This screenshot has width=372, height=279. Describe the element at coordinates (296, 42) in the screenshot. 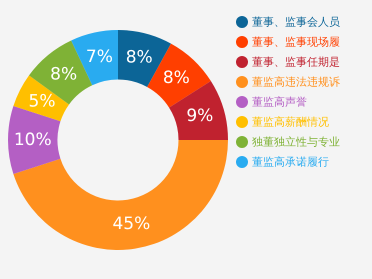

I see `legend-label: 董事、监事现场履` at that location.